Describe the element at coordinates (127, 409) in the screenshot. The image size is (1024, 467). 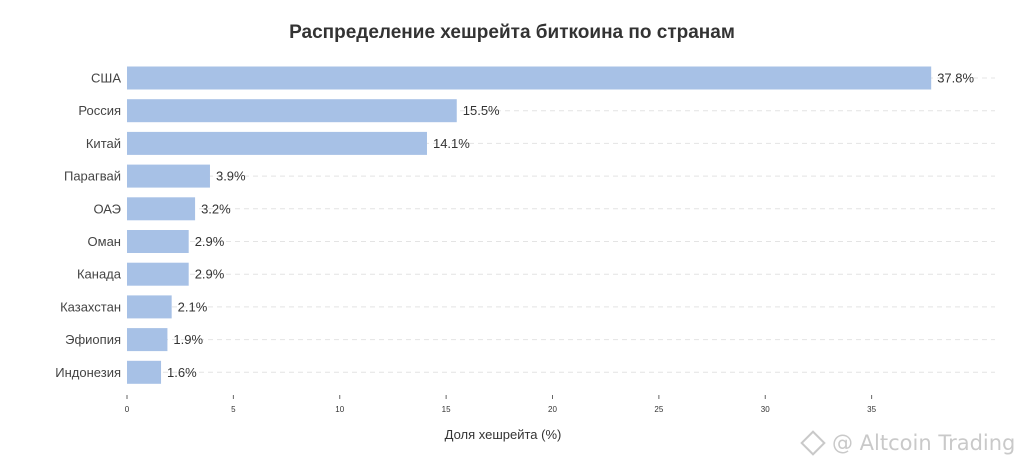
I see `x-tick-label: 0` at that location.